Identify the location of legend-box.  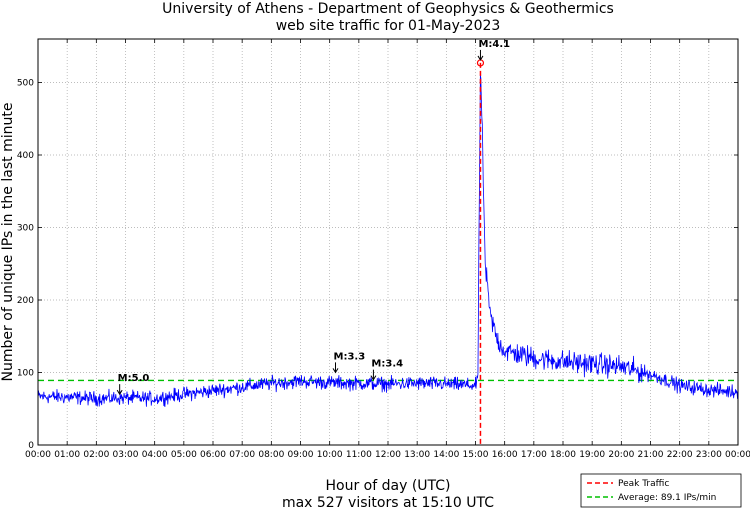
(661, 490).